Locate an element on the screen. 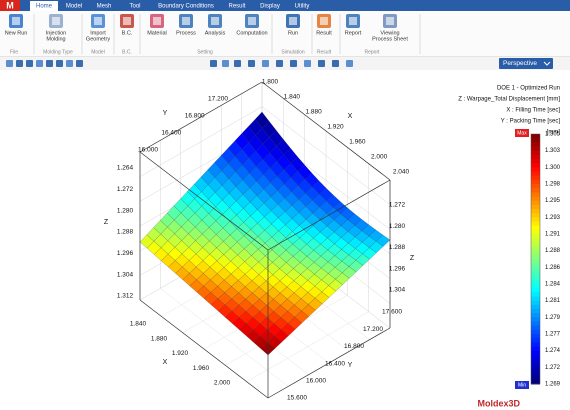 The width and height of the screenshot is (570, 410). color-bar-label: 1.305 is located at coordinates (553, 135).